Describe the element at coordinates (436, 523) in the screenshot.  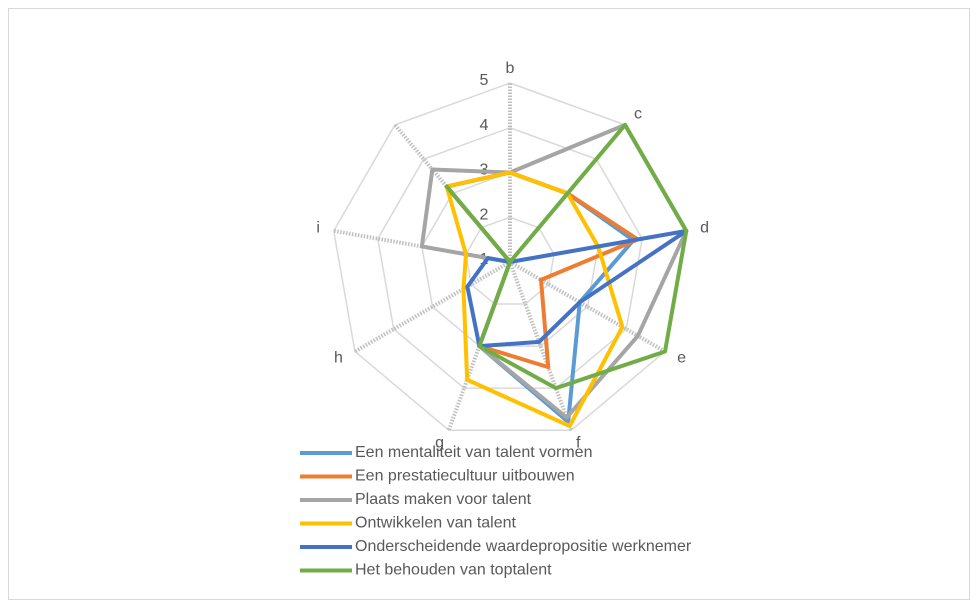
I see `legend-label: Ontwikkelen van talent` at that location.